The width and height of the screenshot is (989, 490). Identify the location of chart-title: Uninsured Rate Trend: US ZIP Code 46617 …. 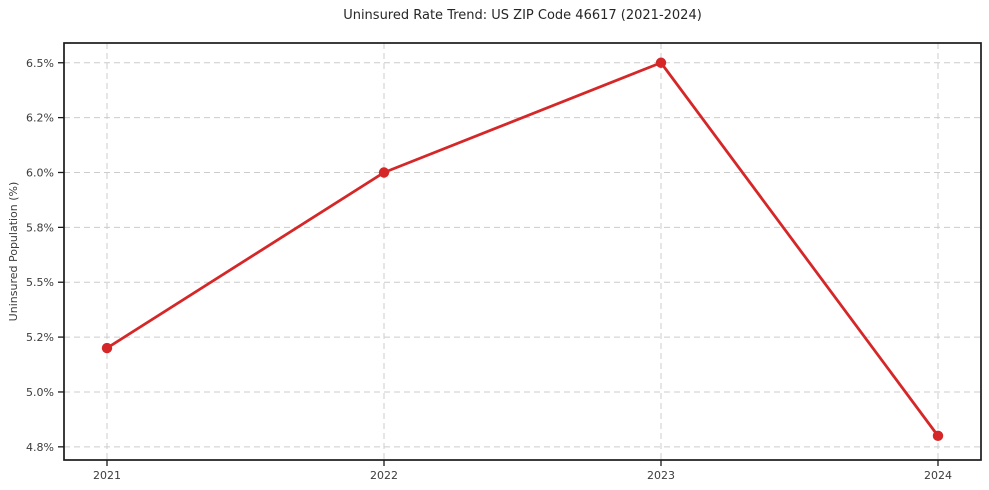
(522, 15).